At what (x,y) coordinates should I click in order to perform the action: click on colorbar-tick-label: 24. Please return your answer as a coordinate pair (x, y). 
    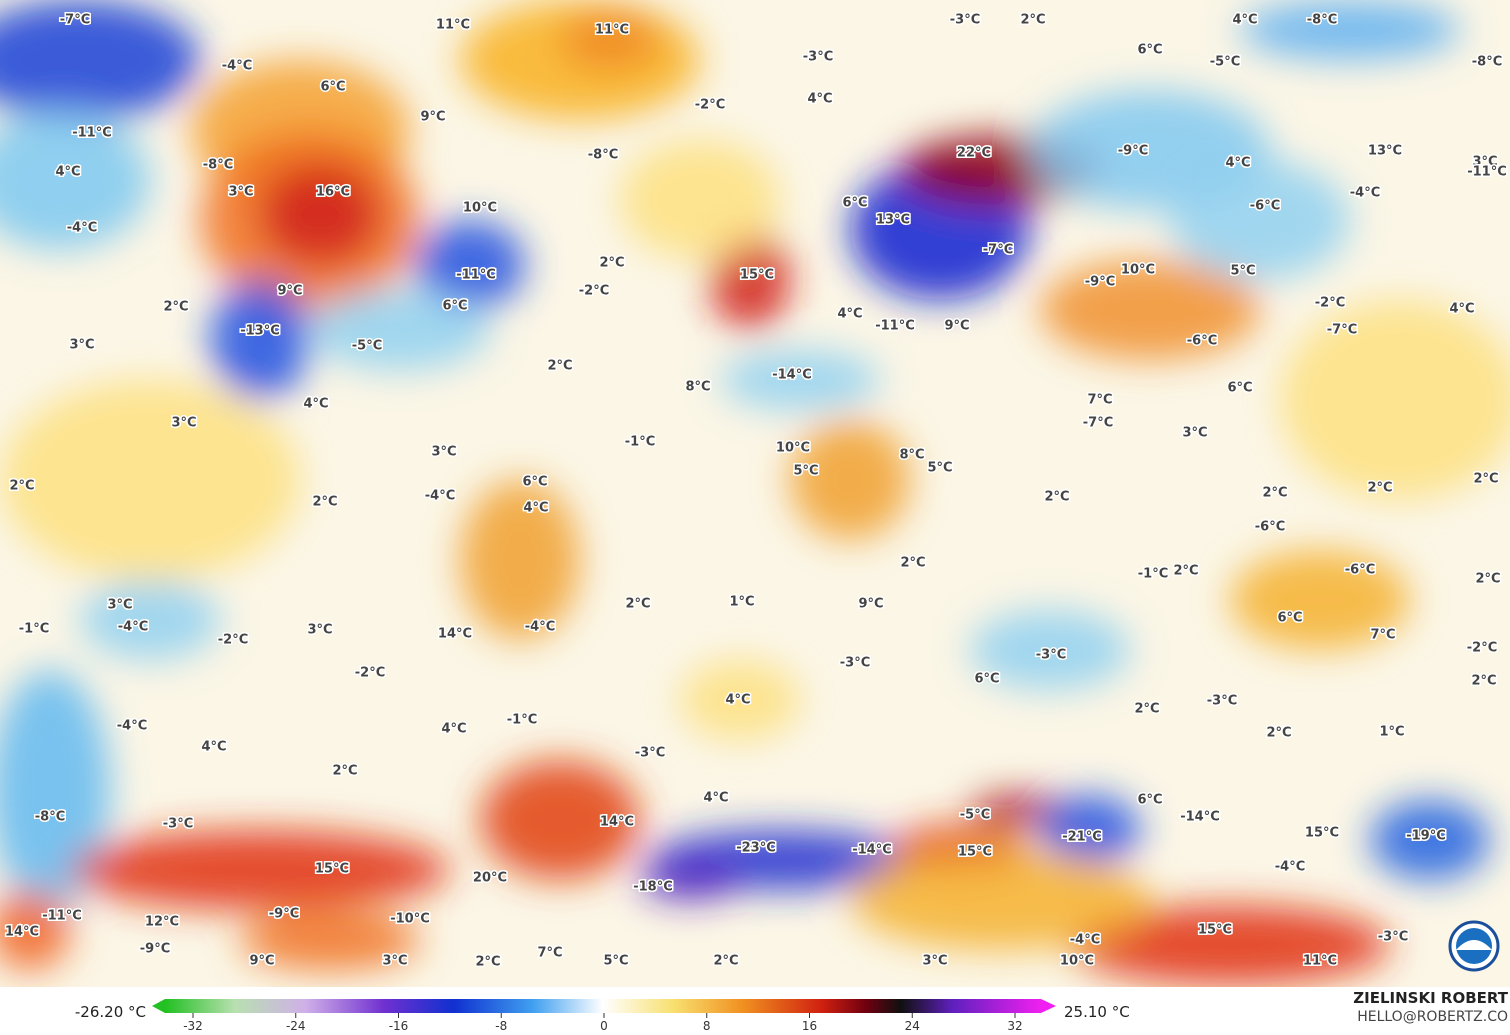
    Looking at the image, I should click on (912, 1026).